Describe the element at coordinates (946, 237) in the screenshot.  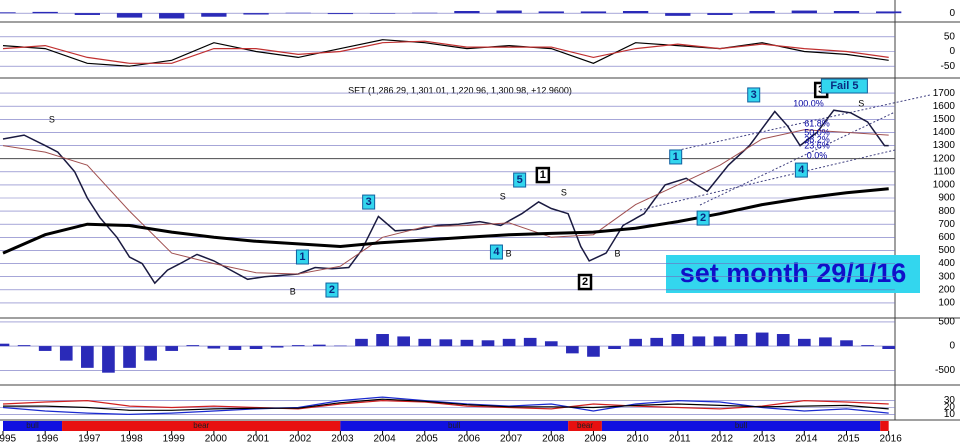
I see `y-tick-label: 600` at that location.